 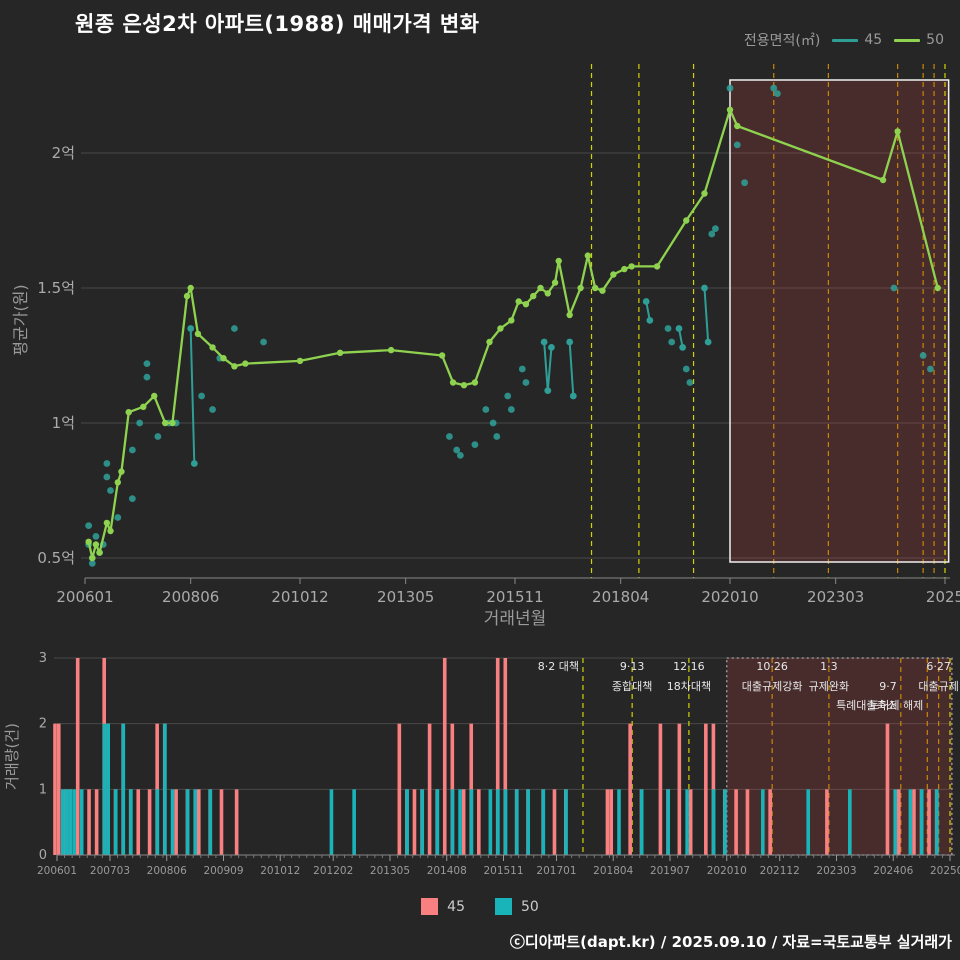 I want to click on y-axis-title: 평균가(원), so click(x=20, y=319).